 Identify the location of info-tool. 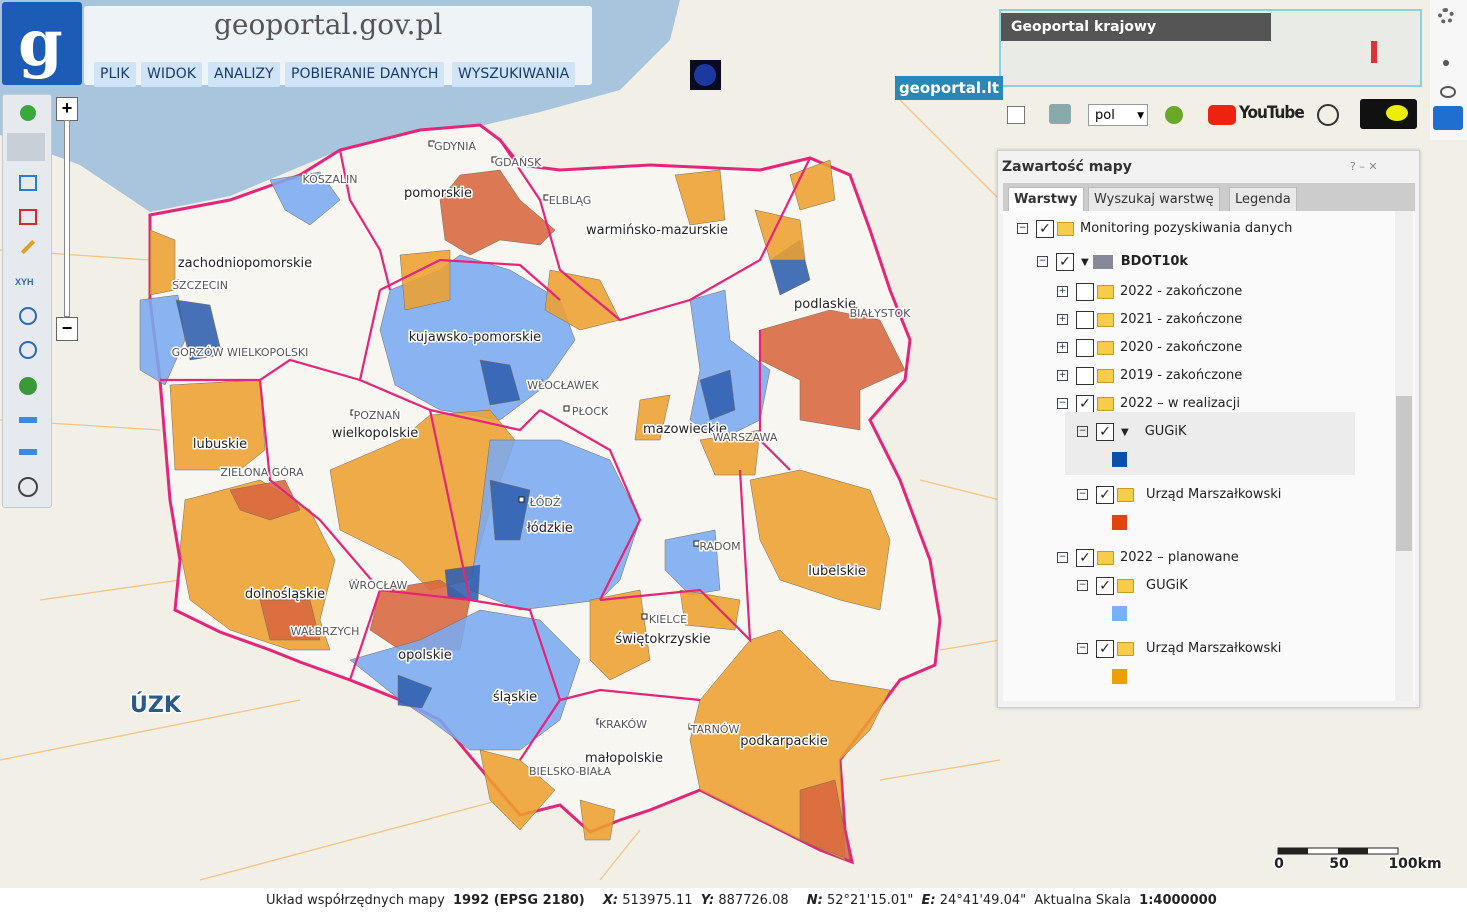
(28, 113).